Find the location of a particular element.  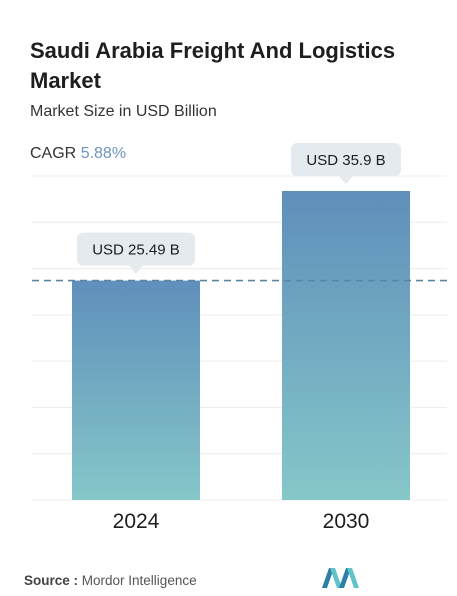

cagr-value: 5.88% is located at coordinates (103, 153).